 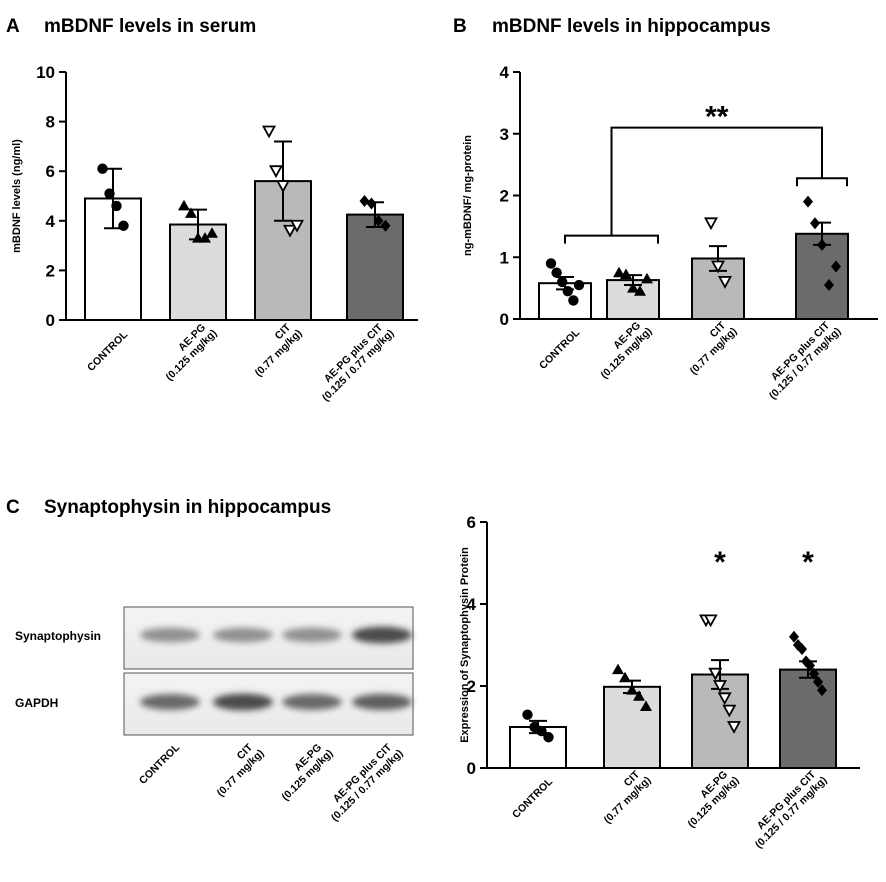 What do you see at coordinates (45, 72) in the screenshot?
I see `y-tick-label: 10` at bounding box center [45, 72].